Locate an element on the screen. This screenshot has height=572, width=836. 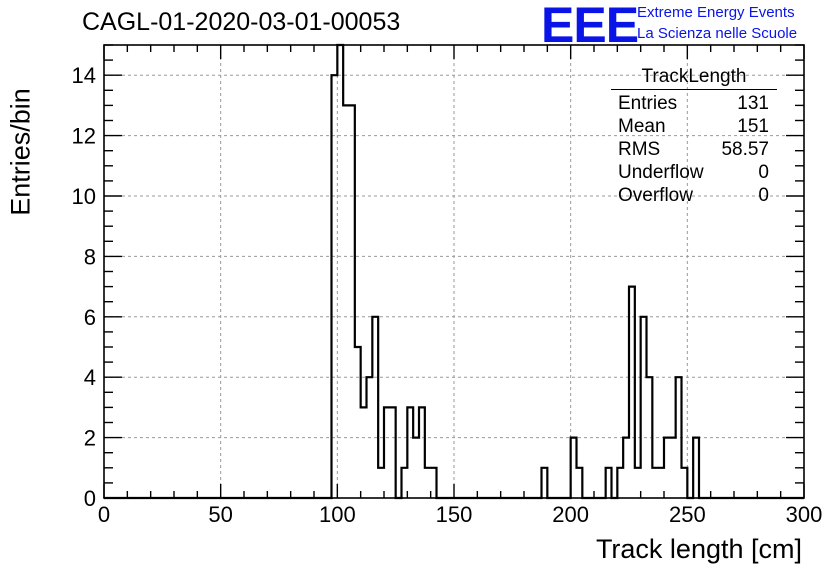
stats-row-value: 58.57 is located at coordinates (745, 149).